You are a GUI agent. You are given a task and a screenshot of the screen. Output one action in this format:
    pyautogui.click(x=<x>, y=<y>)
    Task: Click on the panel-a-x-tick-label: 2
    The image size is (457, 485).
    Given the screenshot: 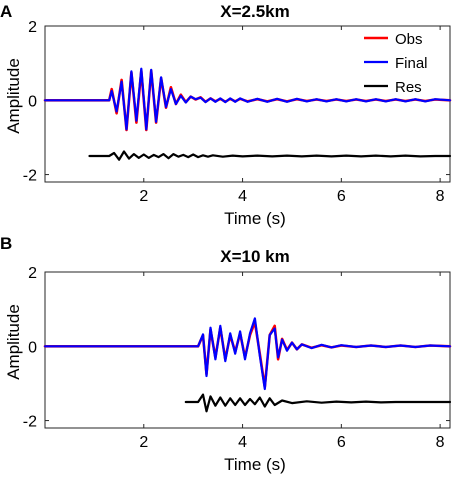 What is the action you would take?
    pyautogui.click(x=143, y=196)
    